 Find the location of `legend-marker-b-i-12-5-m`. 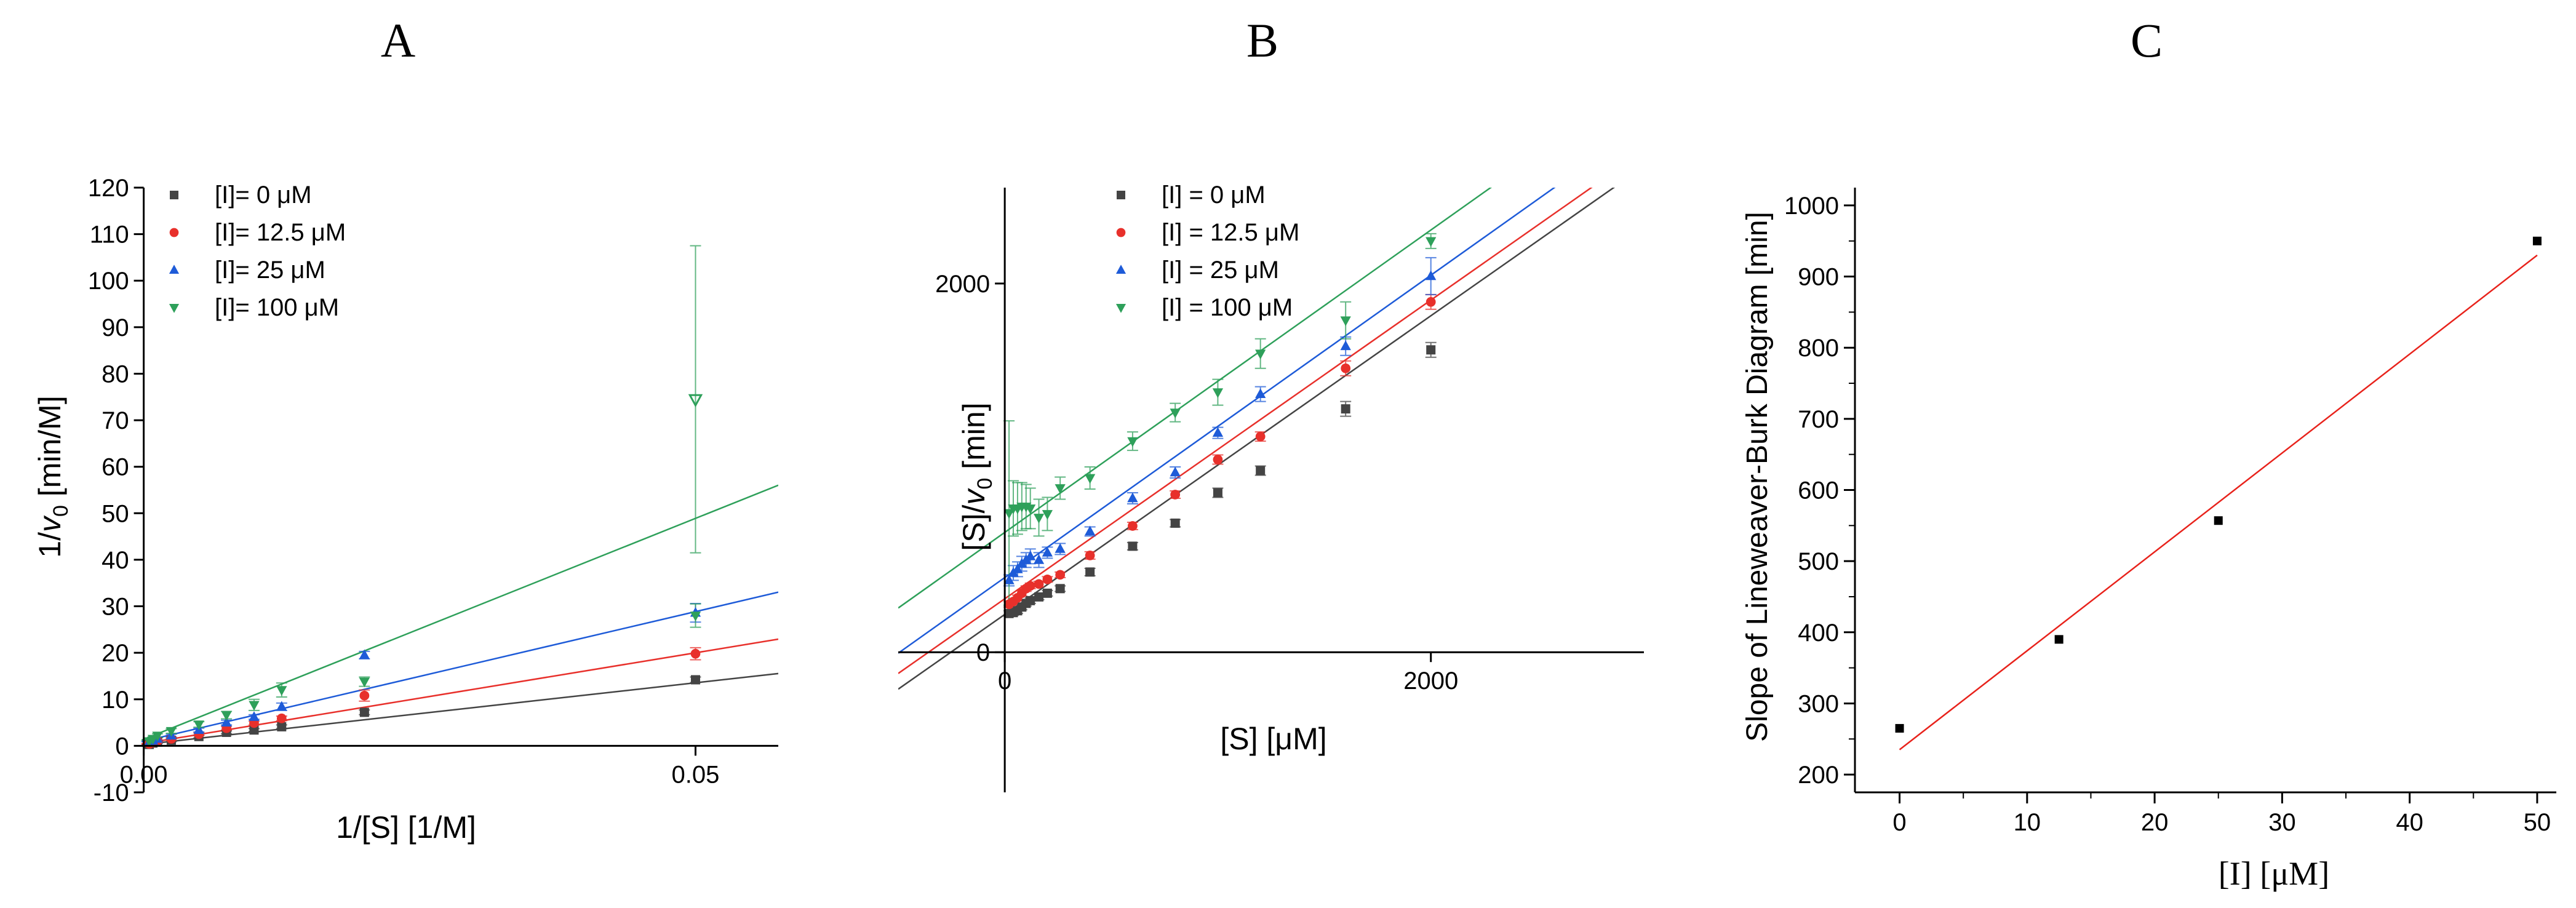

legend-marker-b-i-12-5-m is located at coordinates (1121, 232).